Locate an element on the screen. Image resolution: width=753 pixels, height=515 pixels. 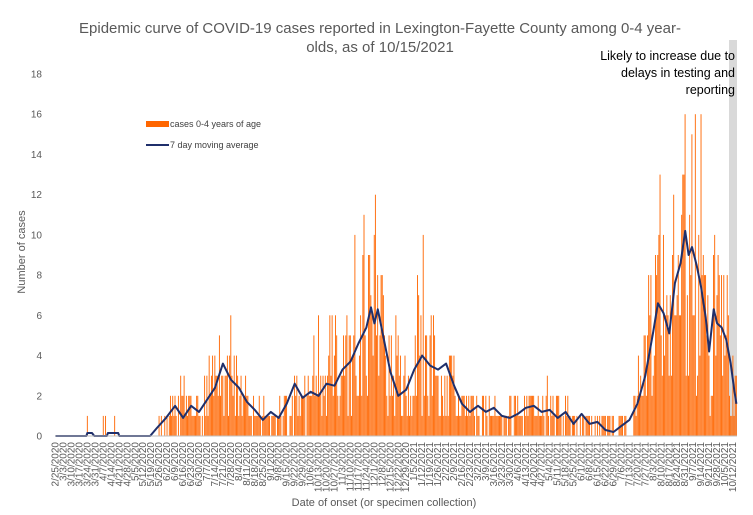
x-tick-label: 9/14/2021 is located at coordinates (701, 464).